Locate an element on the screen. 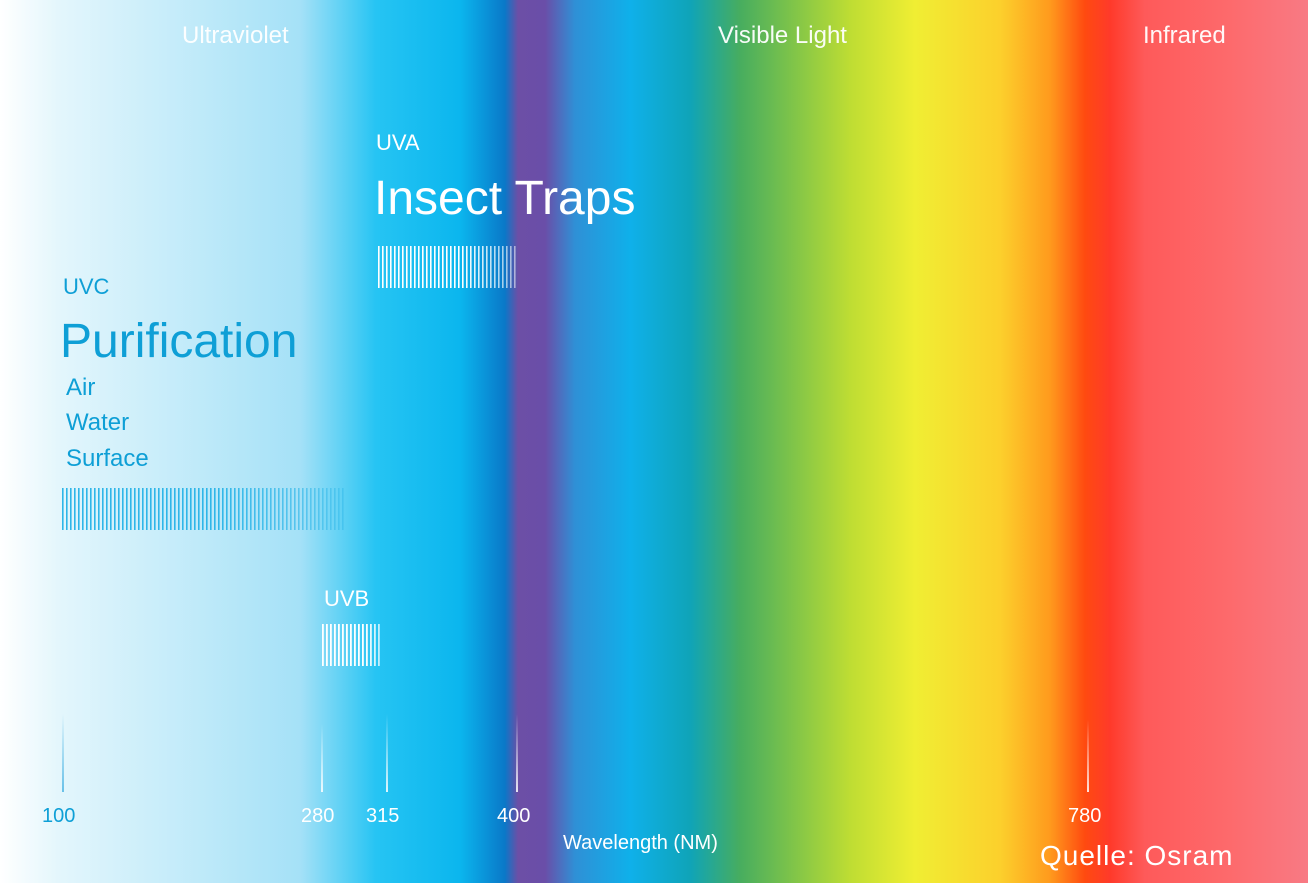 The image size is (1308, 883). region-infrared: Infrared is located at coordinates (1184, 35).